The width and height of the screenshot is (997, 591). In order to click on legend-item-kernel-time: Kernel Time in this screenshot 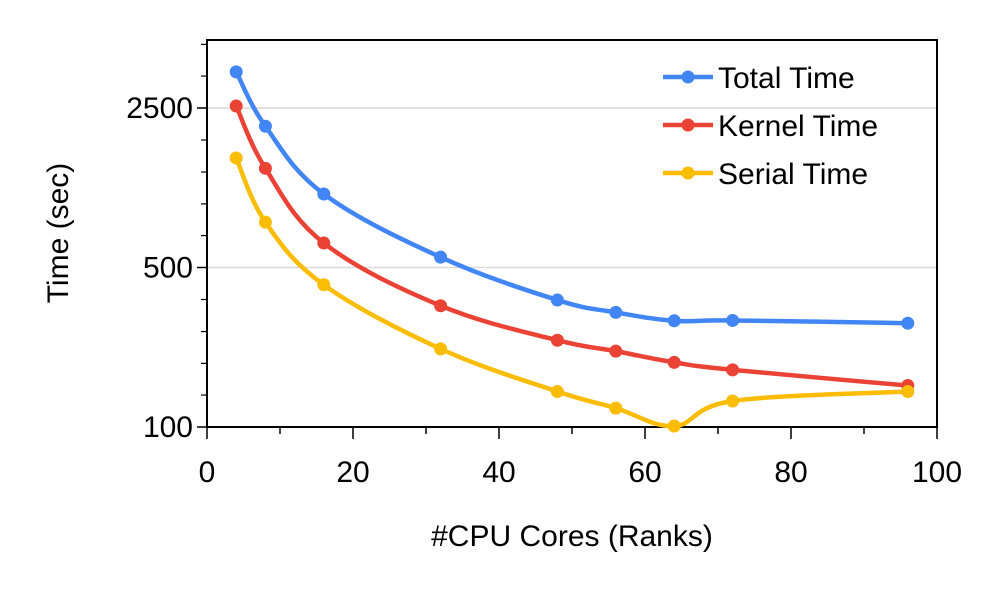, I will do `click(770, 126)`.